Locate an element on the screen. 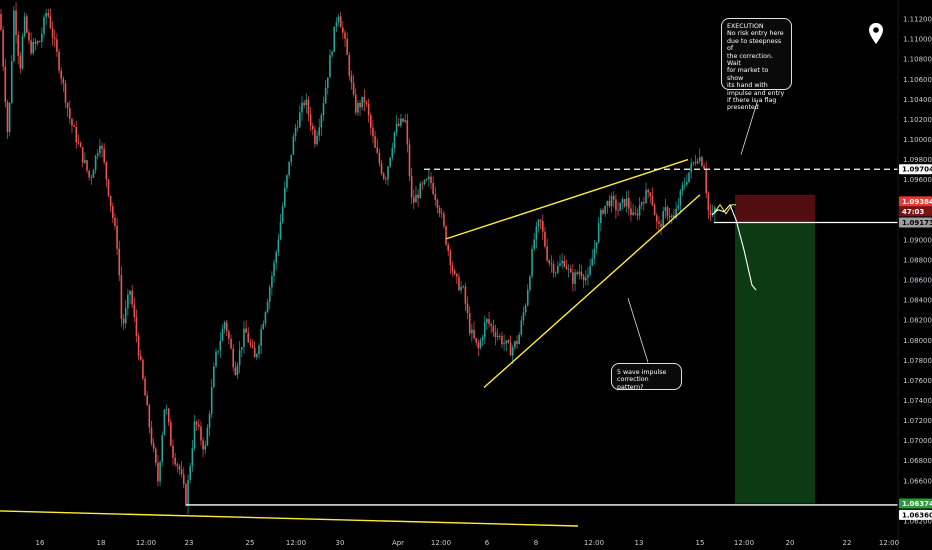  map-pin-icon is located at coordinates (876, 36).